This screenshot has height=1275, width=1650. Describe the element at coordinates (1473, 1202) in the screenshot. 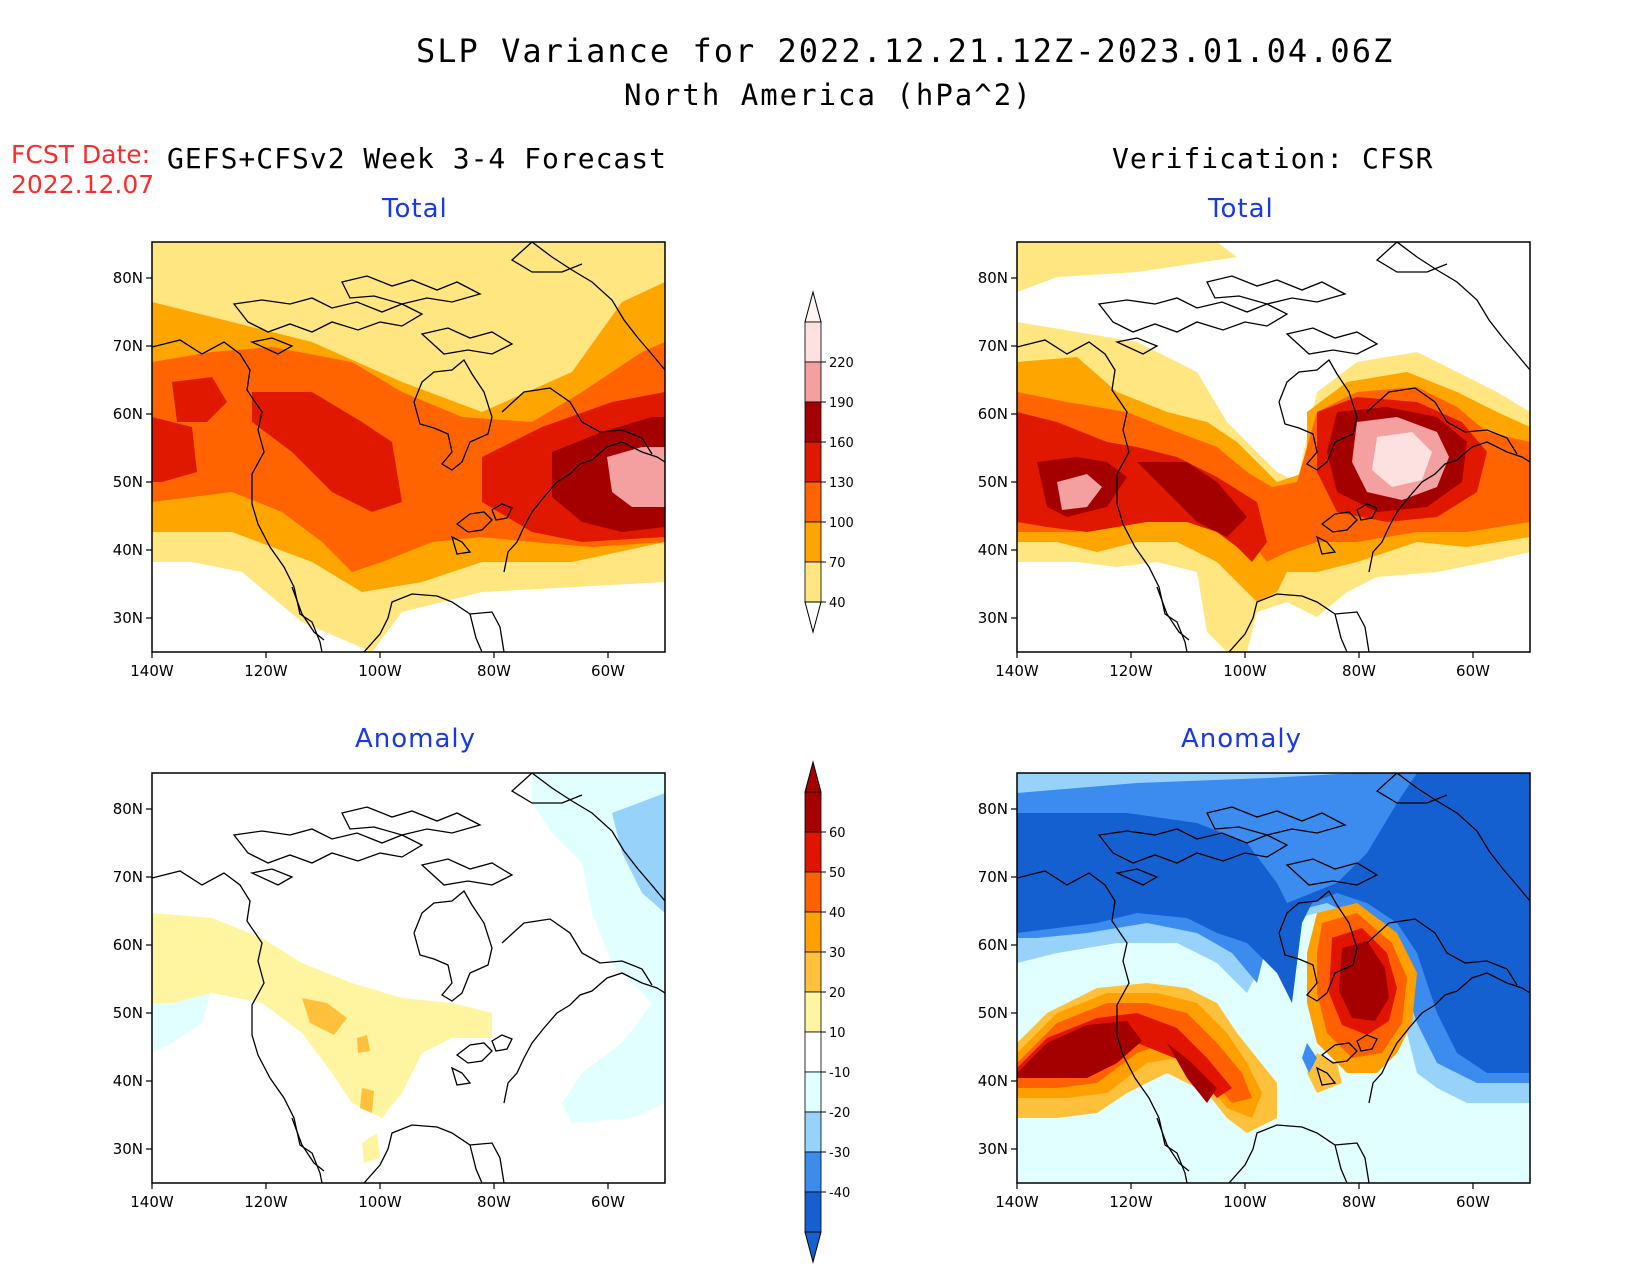

I see `verification-anomaly-lon-tick-label: 60W` at that location.